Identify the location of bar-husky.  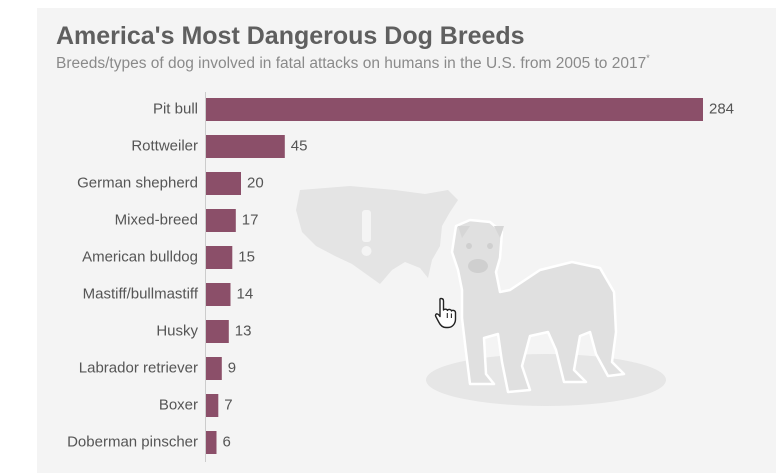
(217, 331).